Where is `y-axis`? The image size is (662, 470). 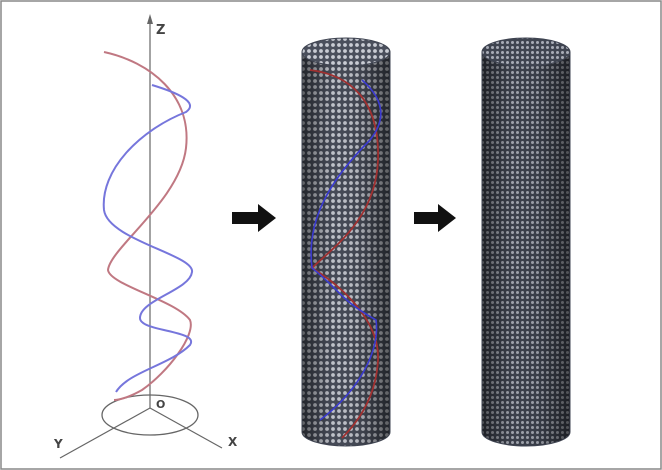 y-axis is located at coordinates (105, 433).